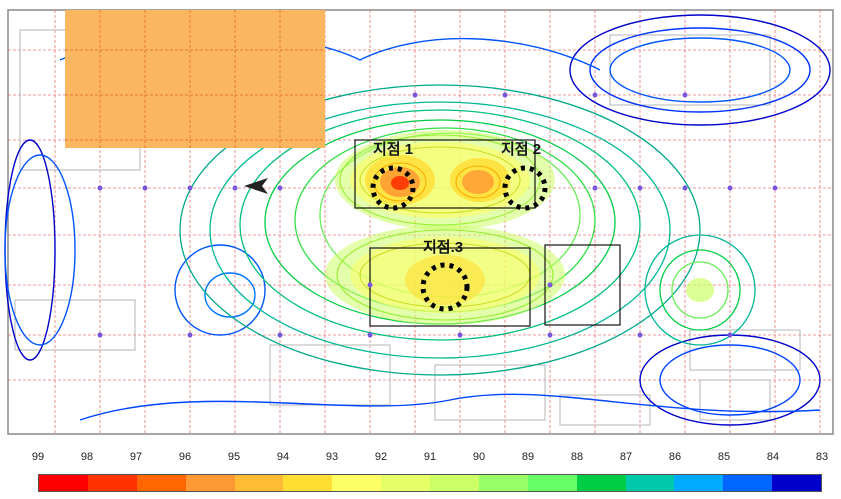 This screenshot has width=841, height=499. Describe the element at coordinates (87, 457) in the screenshot. I see `colorbar-tick: 98` at that location.